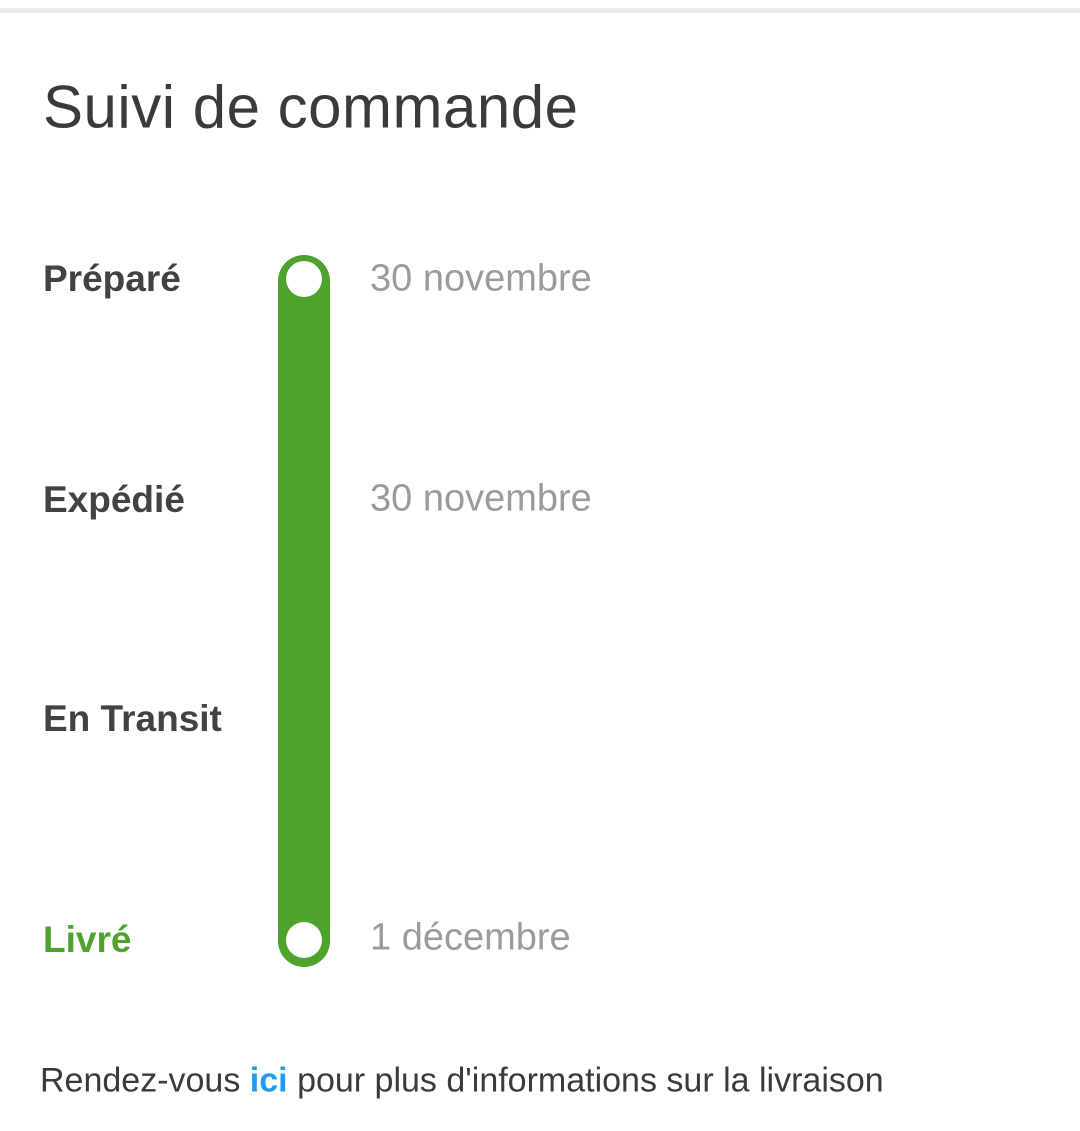  Describe the element at coordinates (132, 718) in the screenshot. I see `step-label-in-transit: En Transit` at that location.